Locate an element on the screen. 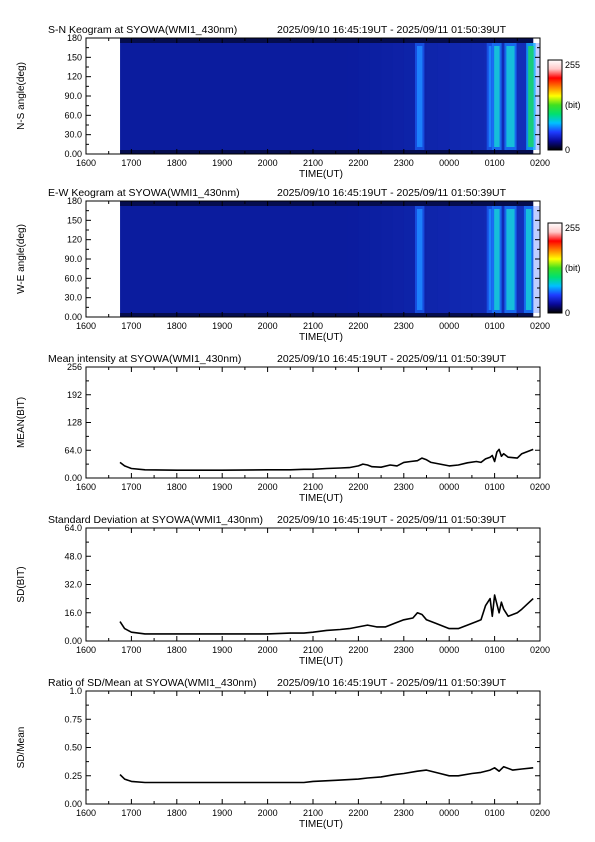  y-tick-label: 0.25 is located at coordinates (73, 776).